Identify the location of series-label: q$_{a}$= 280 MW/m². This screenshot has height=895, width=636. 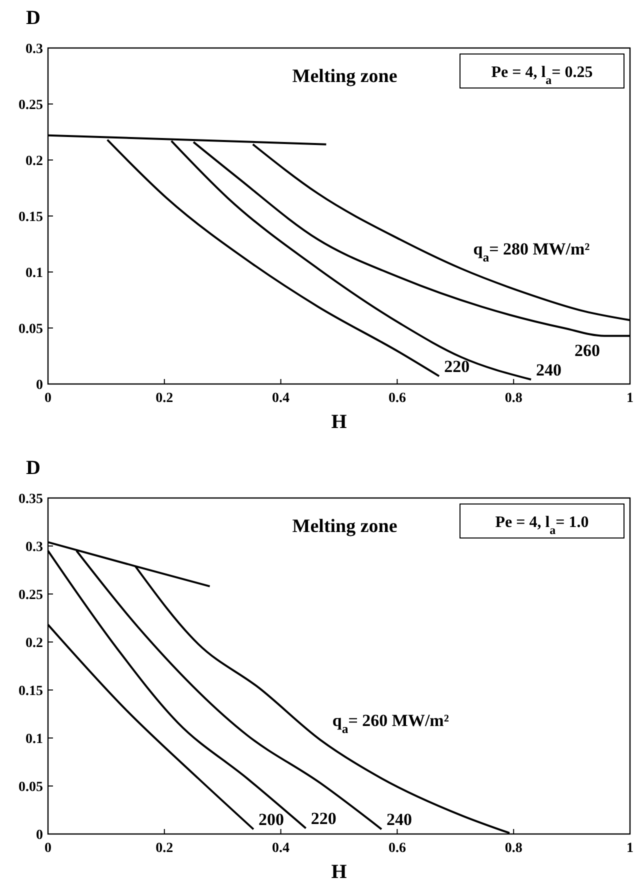
(531, 252).